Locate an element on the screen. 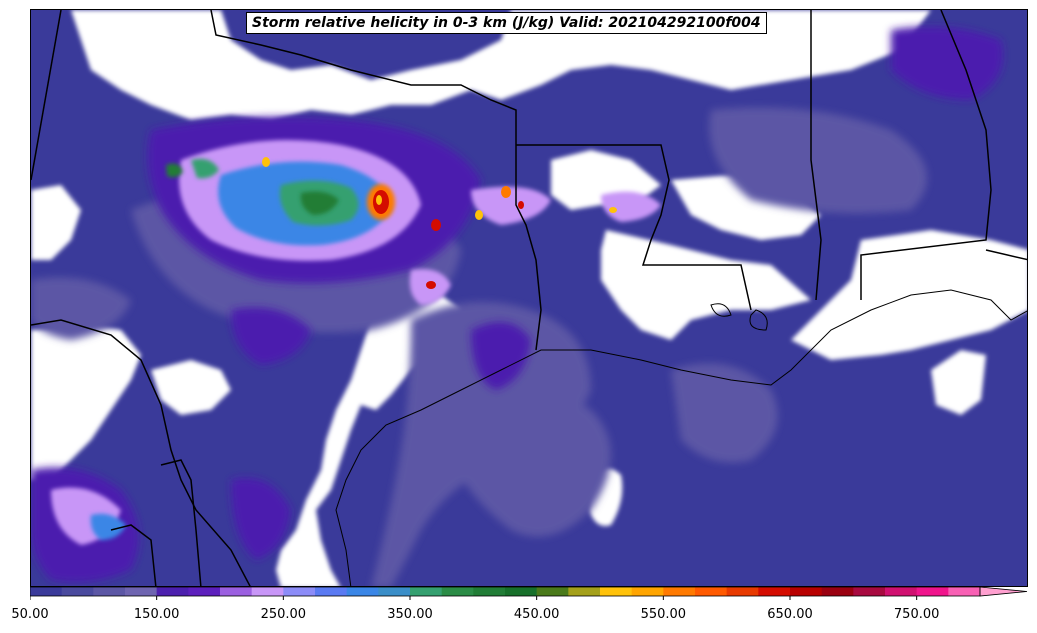 This screenshot has width=1037, height=633. colorbar-tick-label: 550.00 is located at coordinates (663, 614).